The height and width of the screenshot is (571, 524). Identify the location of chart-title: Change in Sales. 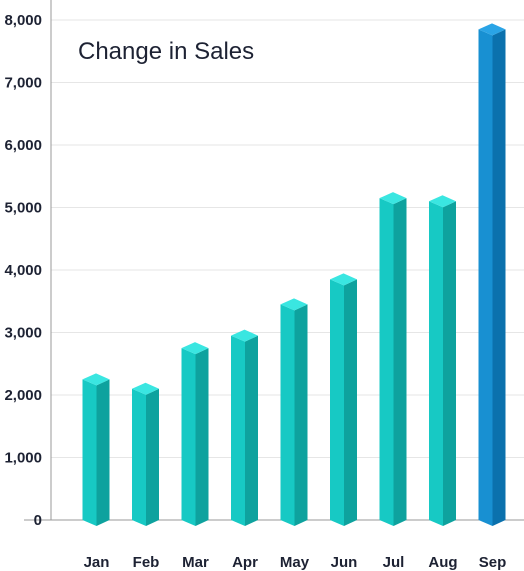
(166, 51).